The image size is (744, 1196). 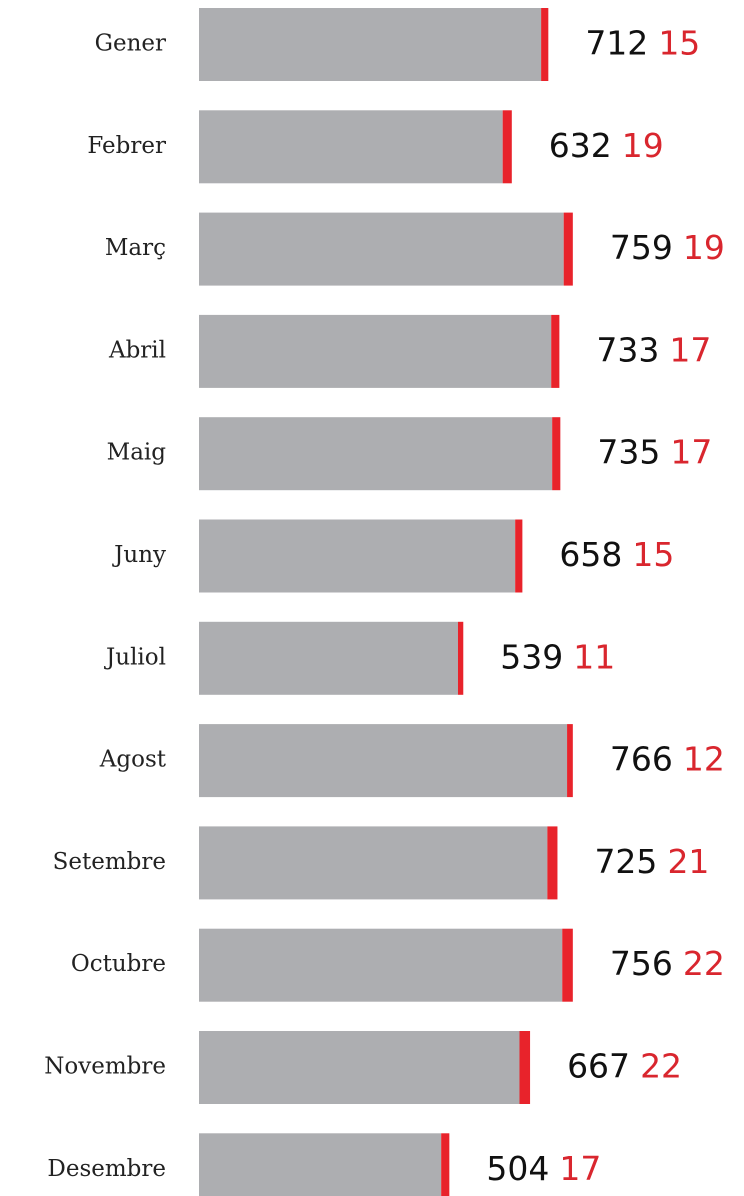 I want to click on category-label: Gener, so click(x=130, y=44).